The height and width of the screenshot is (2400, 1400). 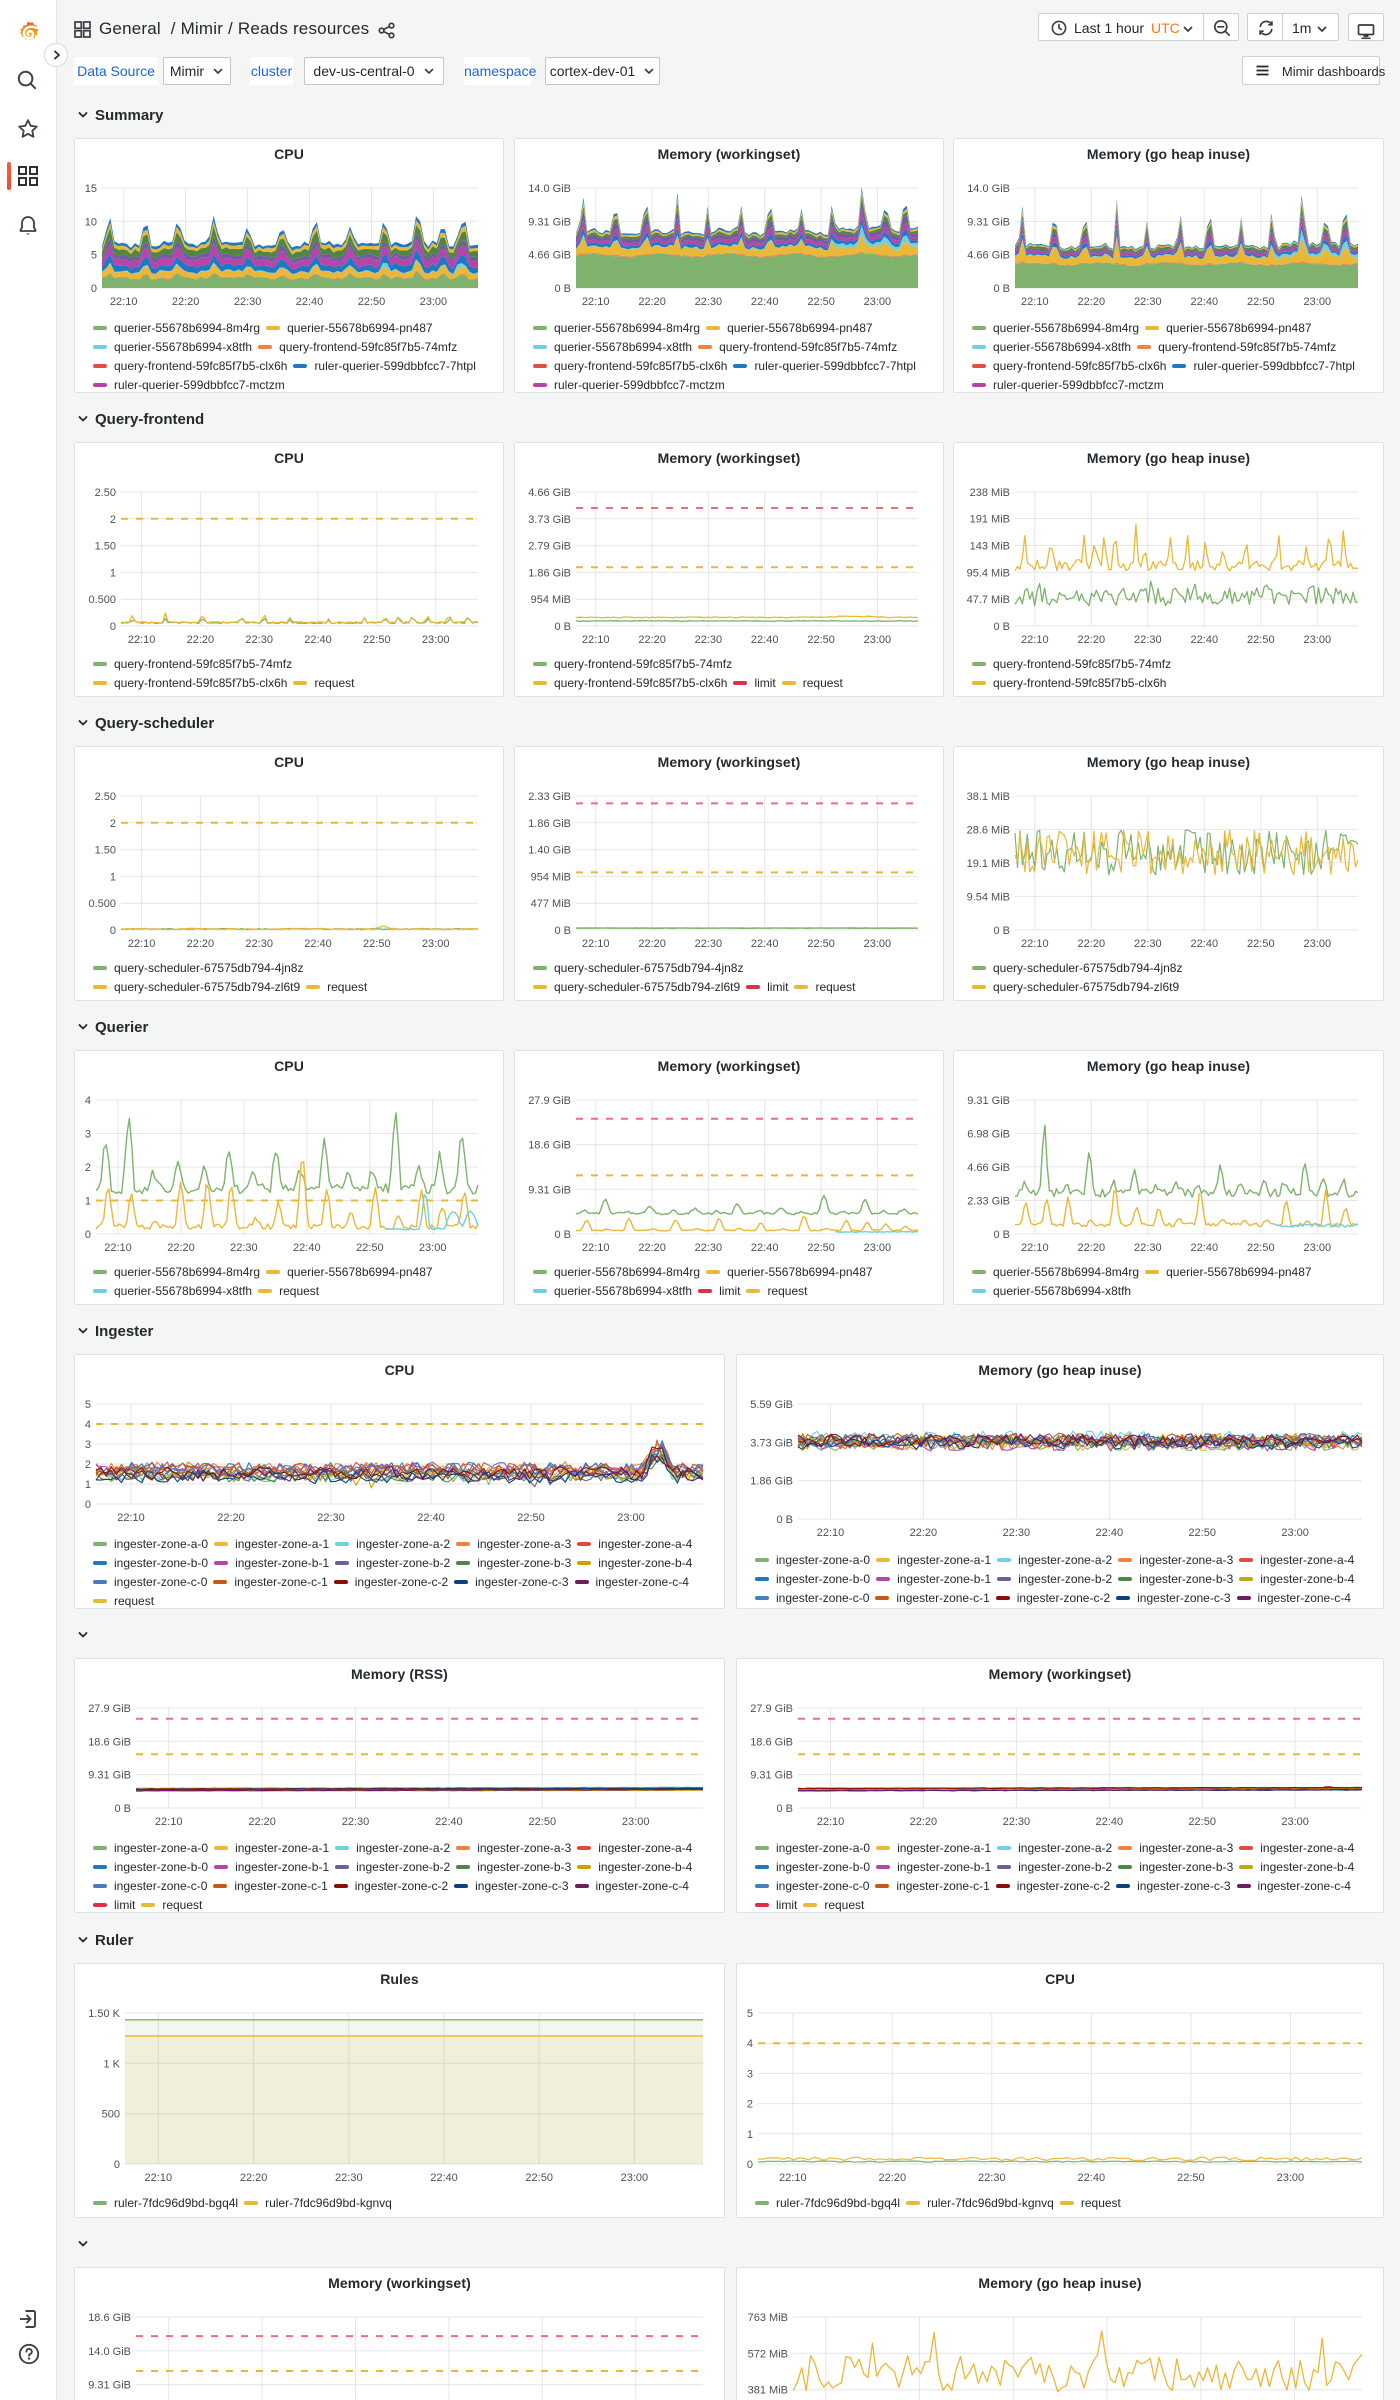 I want to click on svg-text: 572 MiB, so click(x=768, y=2354).